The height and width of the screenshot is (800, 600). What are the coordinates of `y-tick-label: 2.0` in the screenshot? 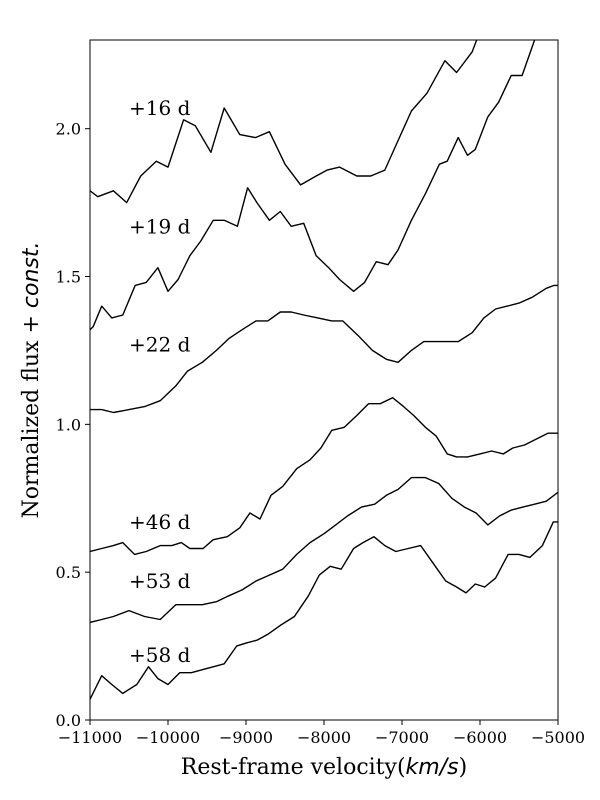 It's located at (68, 129).